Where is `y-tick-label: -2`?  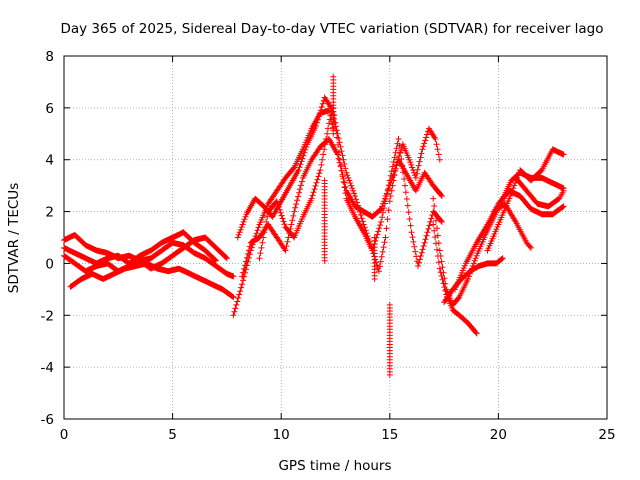 y-tick-label: -2 is located at coordinates (47, 316).